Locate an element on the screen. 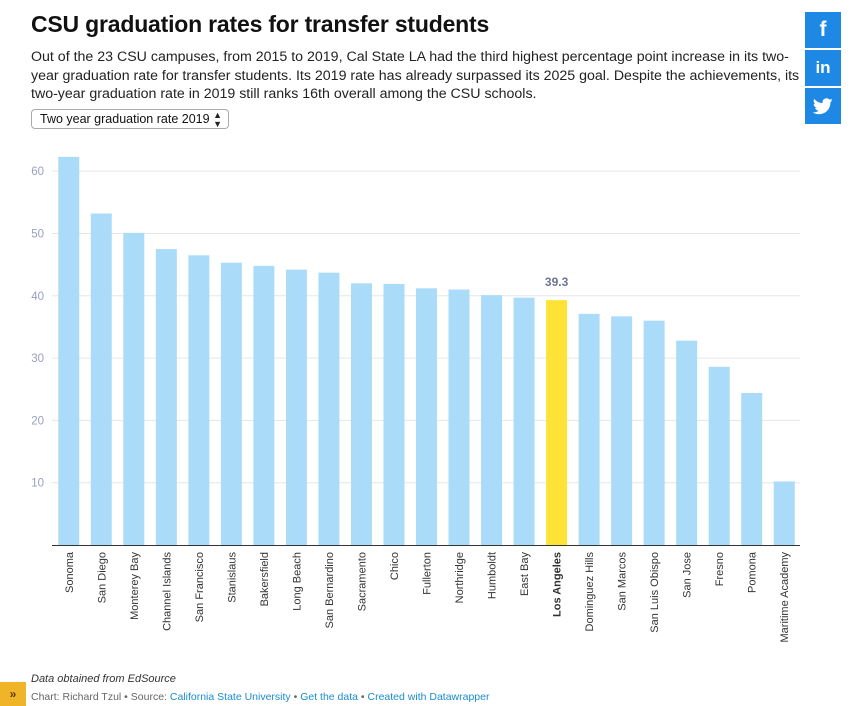  twitter-share-button is located at coordinates (823, 106).